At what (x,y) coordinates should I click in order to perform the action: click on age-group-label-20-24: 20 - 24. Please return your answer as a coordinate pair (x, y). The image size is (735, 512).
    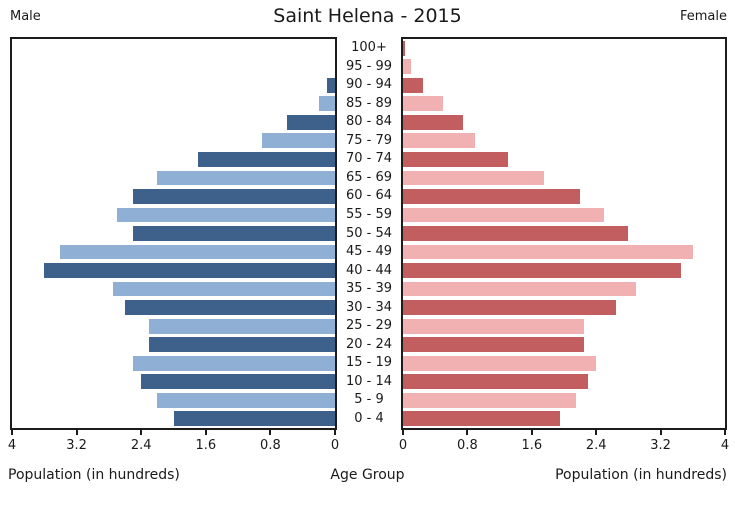
    Looking at the image, I should click on (369, 344).